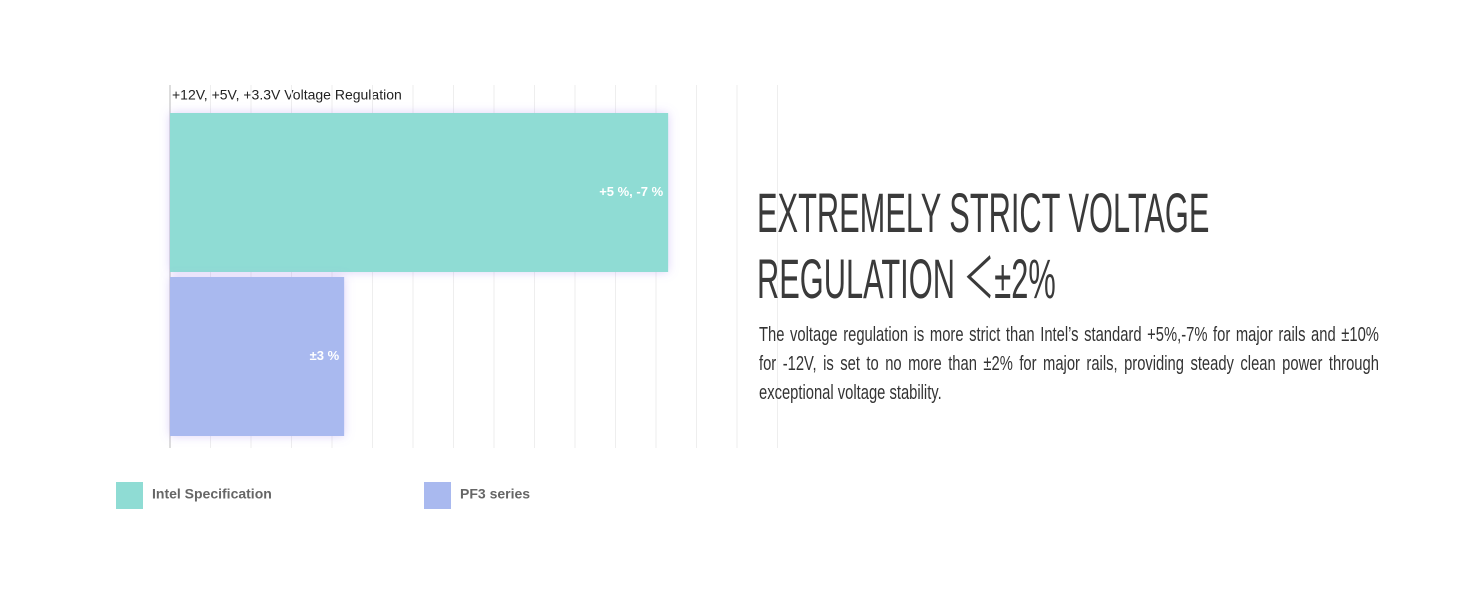 Image resolution: width=1464 pixels, height=600 pixels. I want to click on chart-title: +12V, +5V, +3.3V Voltage Regulation, so click(287, 95).